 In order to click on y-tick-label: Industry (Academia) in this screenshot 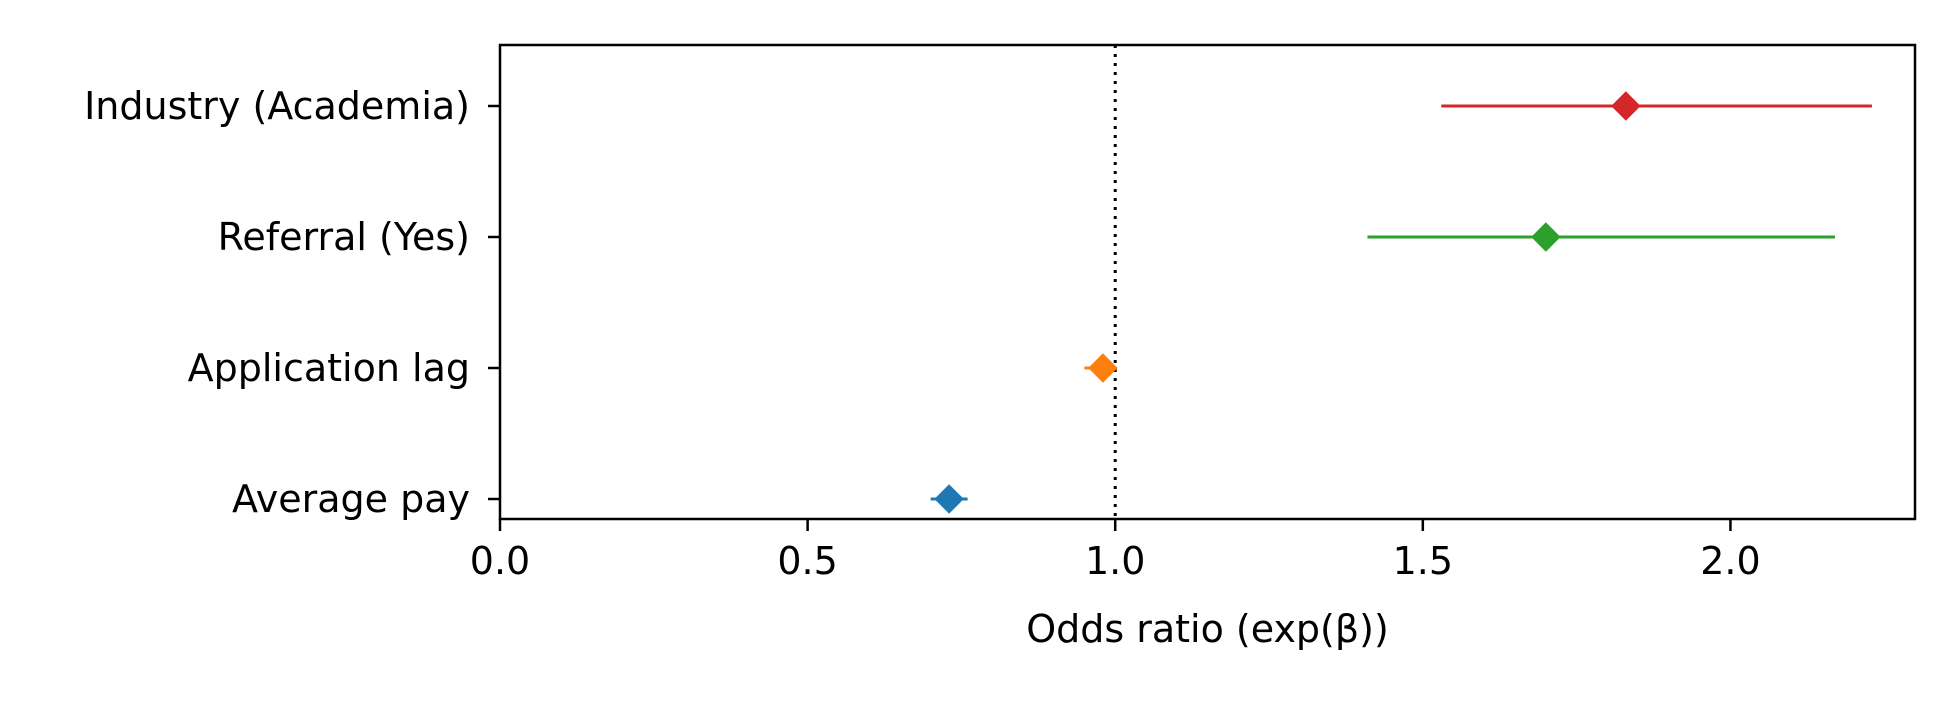, I will do `click(277, 106)`.